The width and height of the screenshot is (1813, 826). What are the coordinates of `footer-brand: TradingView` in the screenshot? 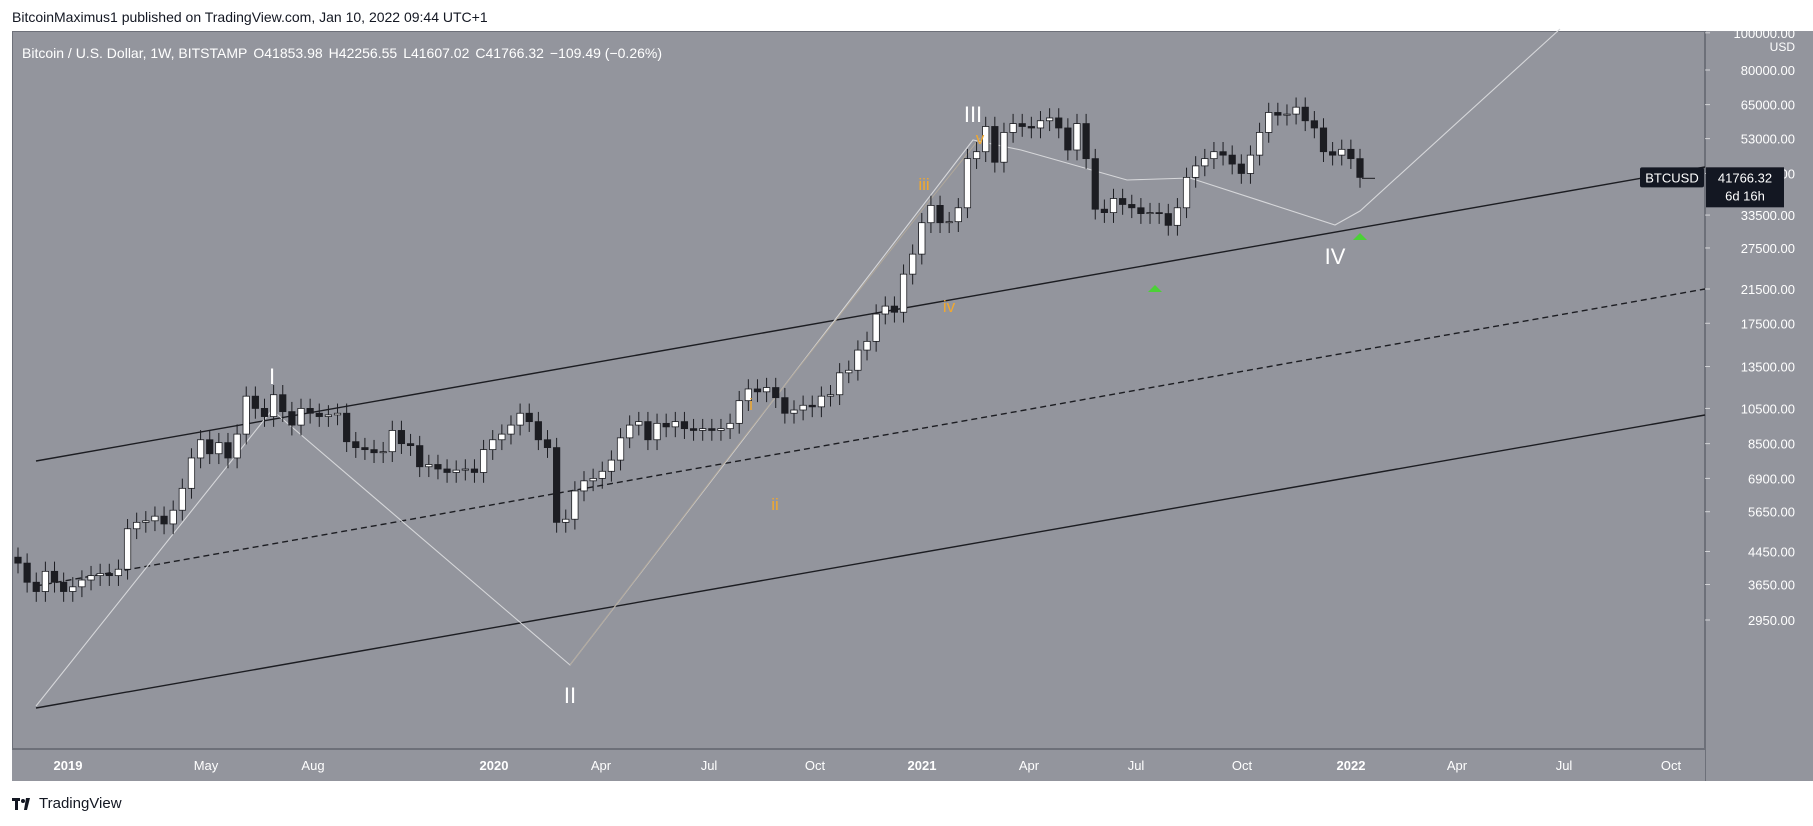 It's located at (67, 803).